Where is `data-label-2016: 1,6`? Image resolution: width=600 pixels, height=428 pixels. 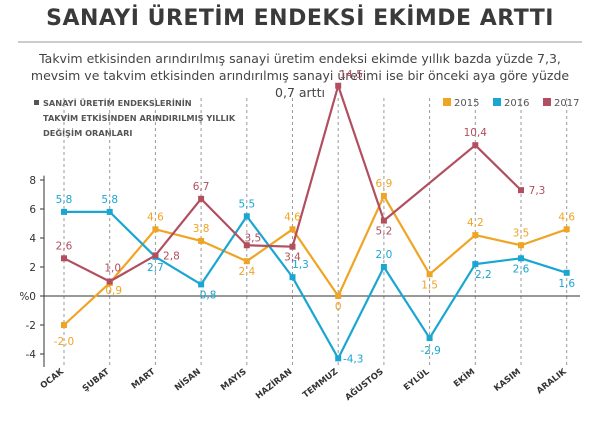 data-label-2016: 1,6 is located at coordinates (566, 284).